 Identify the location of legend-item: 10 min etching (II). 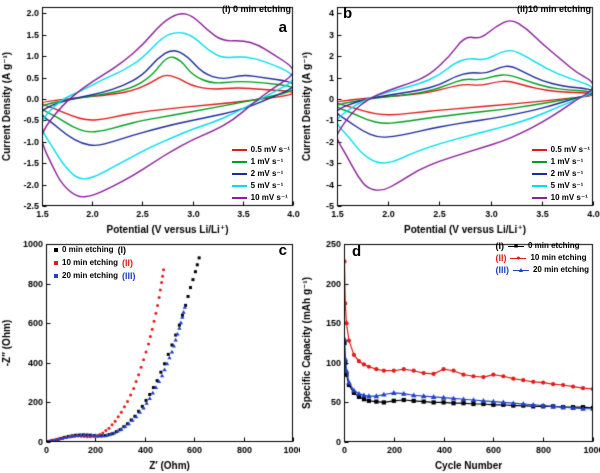
(95, 263).